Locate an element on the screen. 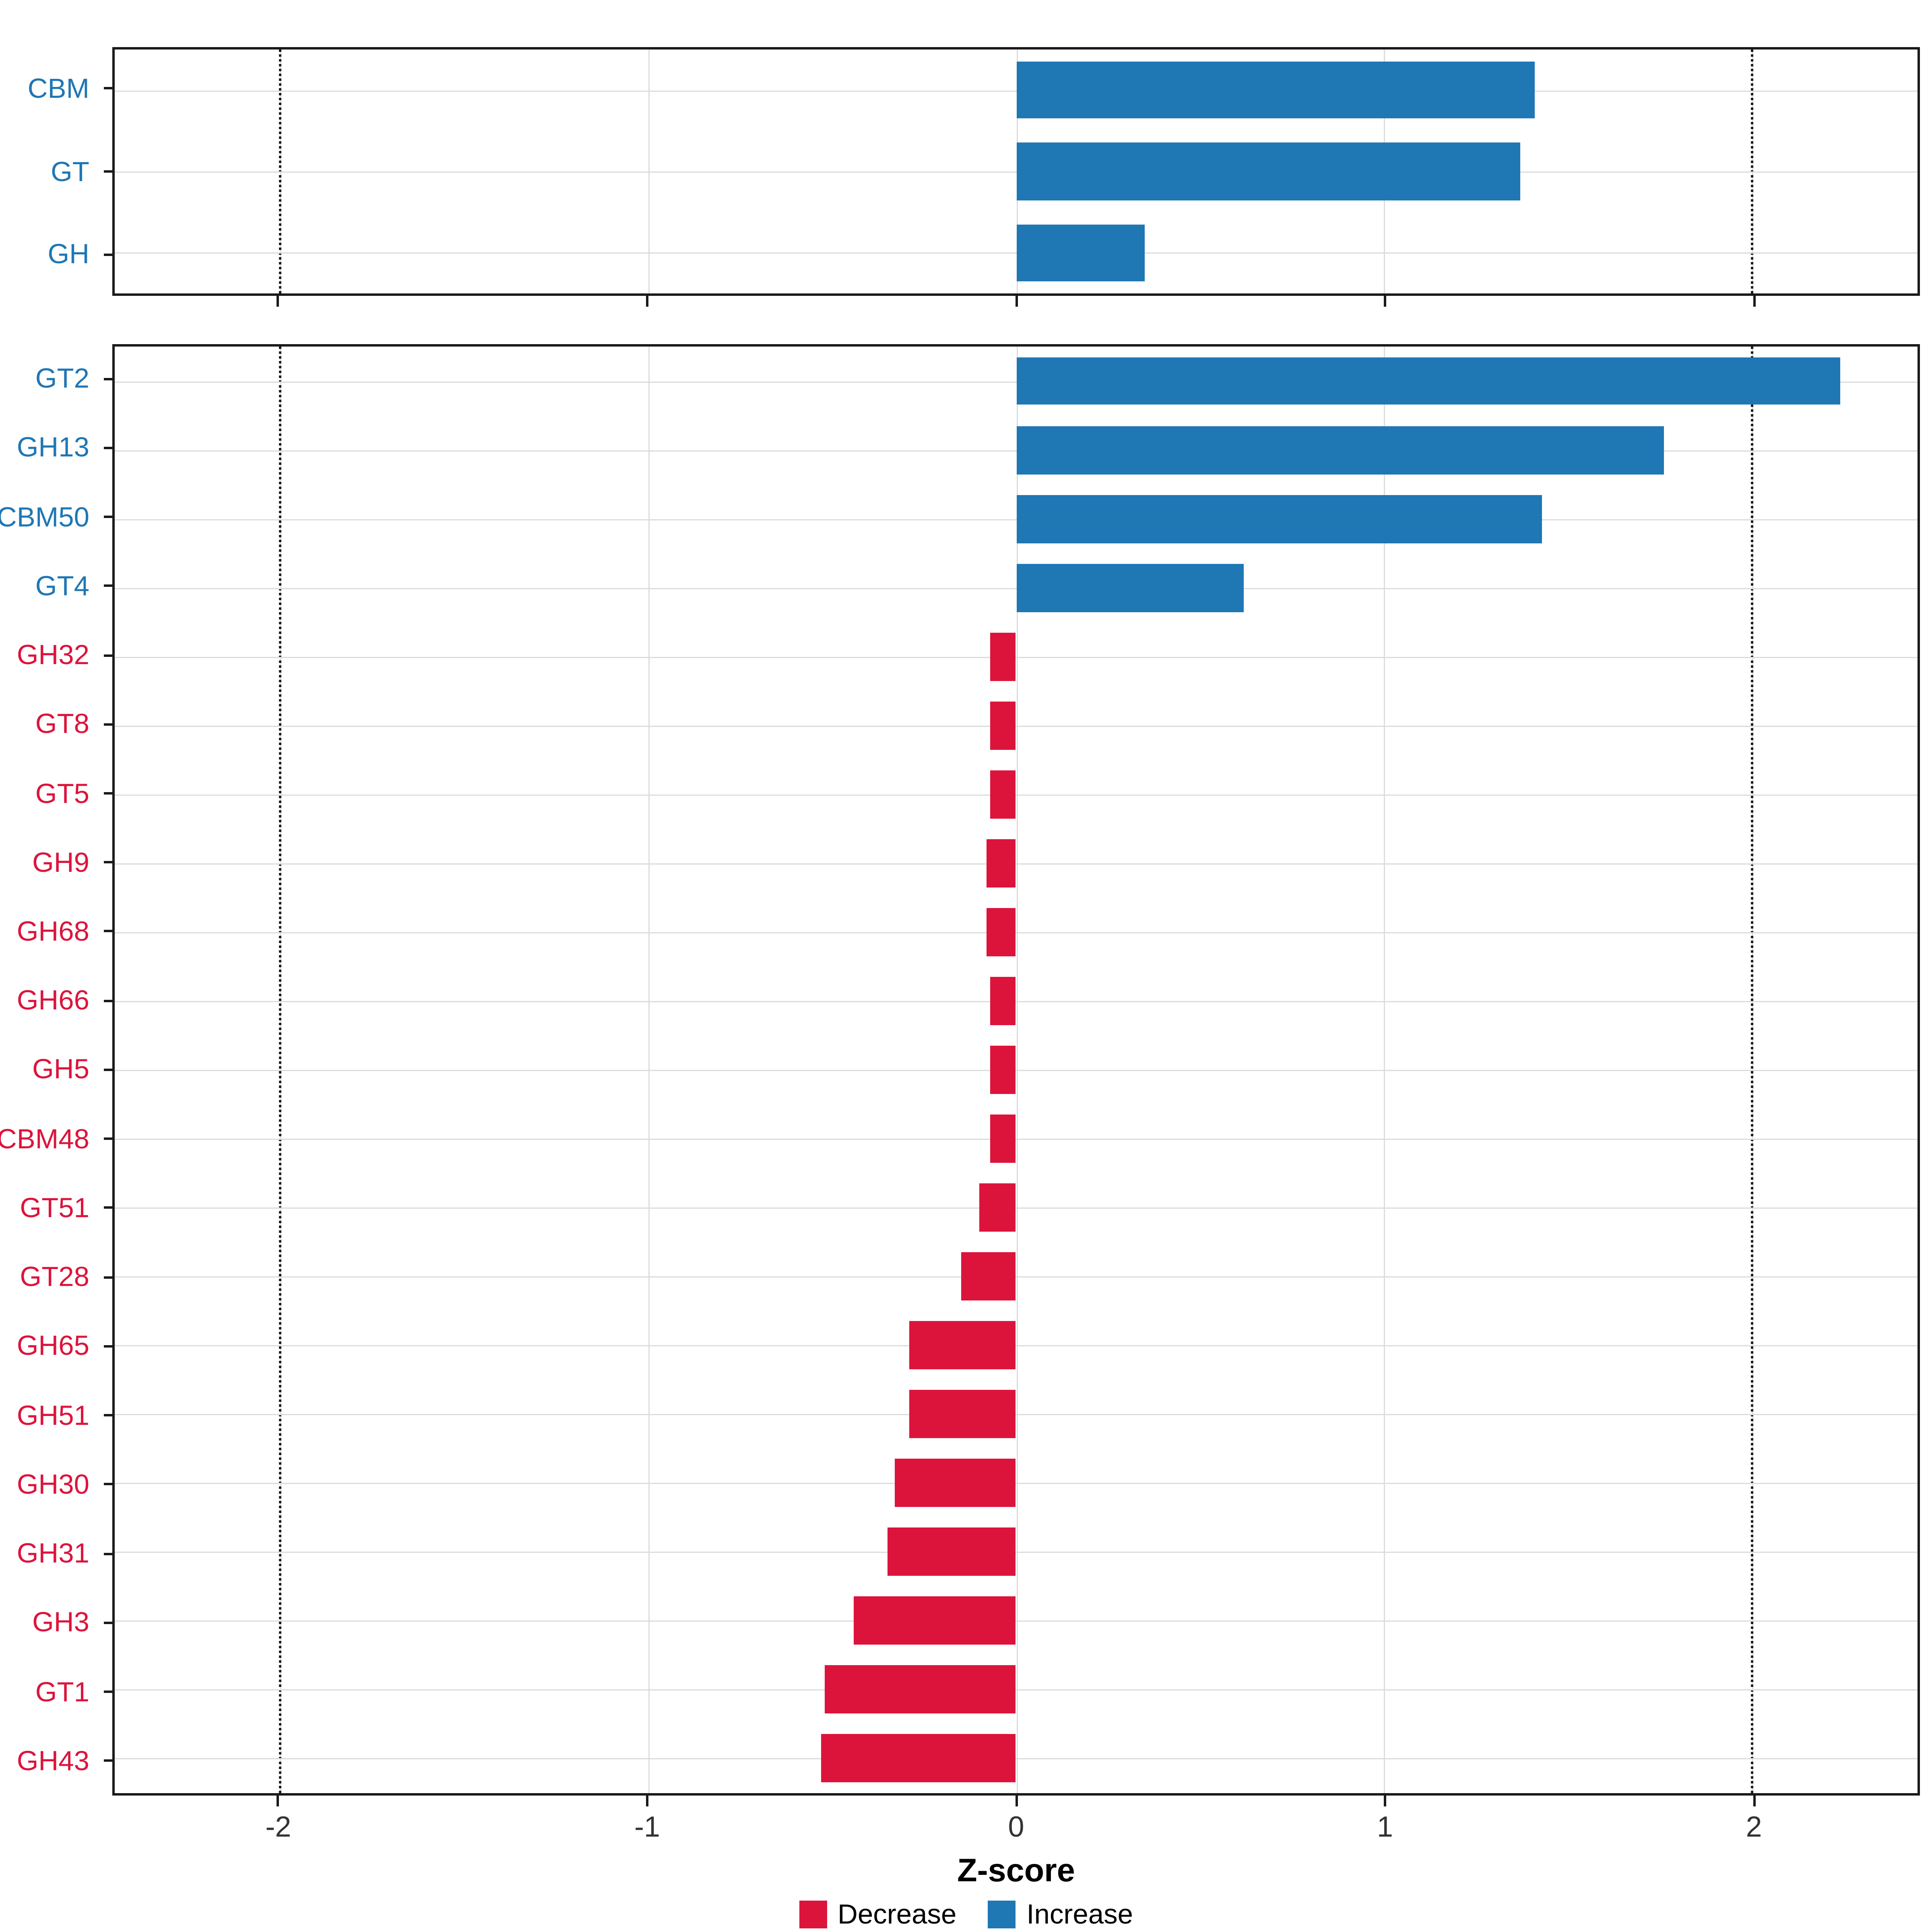 The image size is (1932, 1932). y-axis-labels-top-panel: CBM GT GH is located at coordinates (56, 171).